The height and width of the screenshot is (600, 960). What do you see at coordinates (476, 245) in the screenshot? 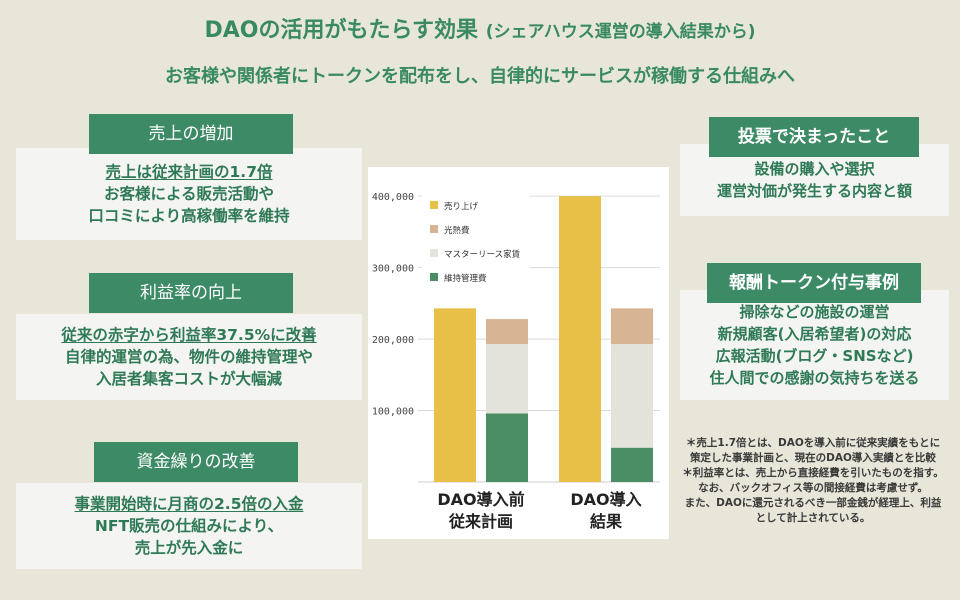
I see `legend-box` at bounding box center [476, 245].